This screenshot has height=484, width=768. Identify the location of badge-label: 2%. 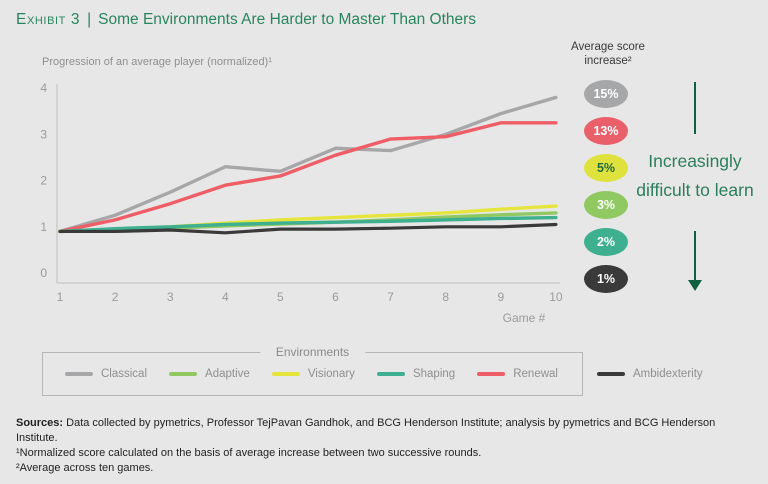
(606, 242).